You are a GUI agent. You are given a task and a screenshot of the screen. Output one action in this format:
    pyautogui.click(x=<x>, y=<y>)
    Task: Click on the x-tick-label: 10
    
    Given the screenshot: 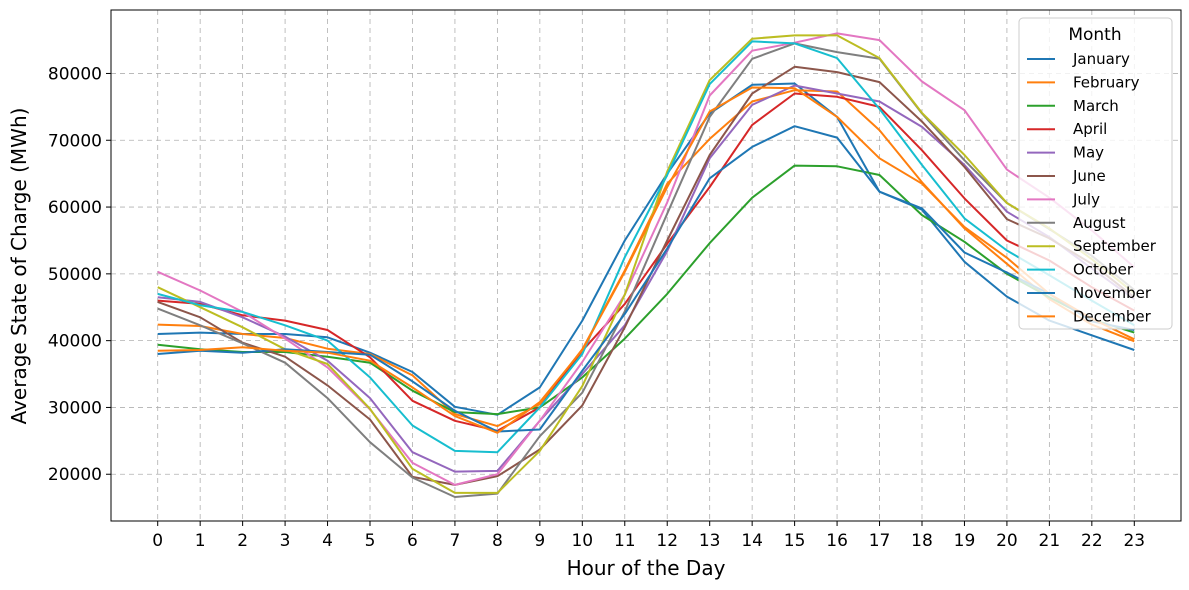 What is the action you would take?
    pyautogui.click(x=582, y=541)
    